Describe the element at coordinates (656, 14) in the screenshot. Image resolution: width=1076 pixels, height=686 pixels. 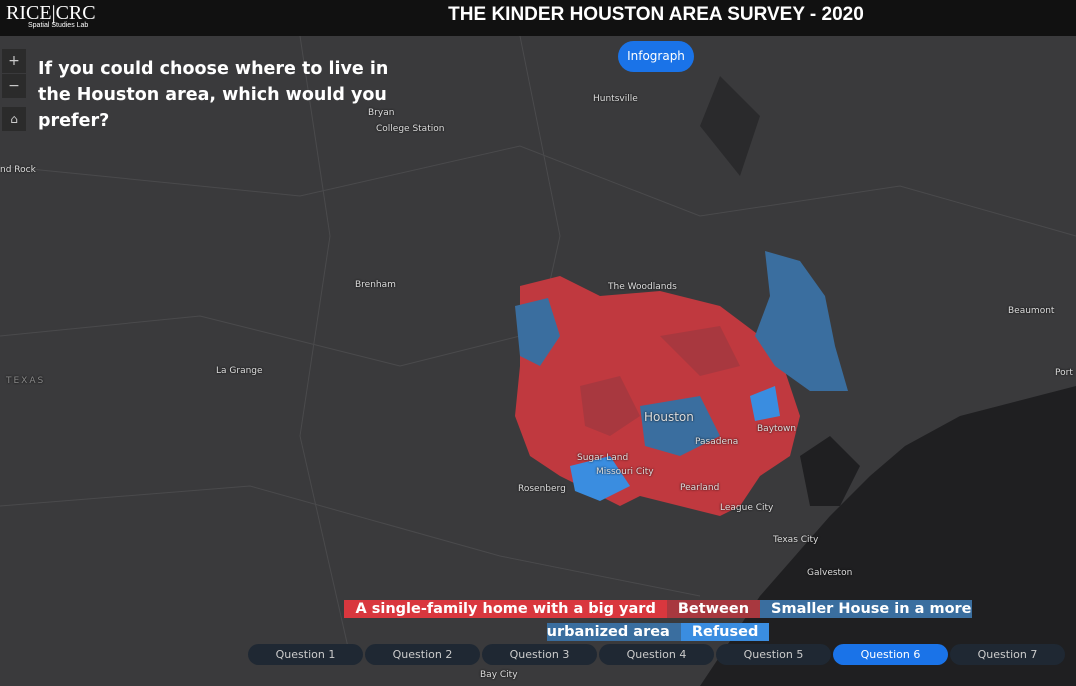
I see `title: THE KINDER HOUSTON AREA SURVEY - 2020` at that location.